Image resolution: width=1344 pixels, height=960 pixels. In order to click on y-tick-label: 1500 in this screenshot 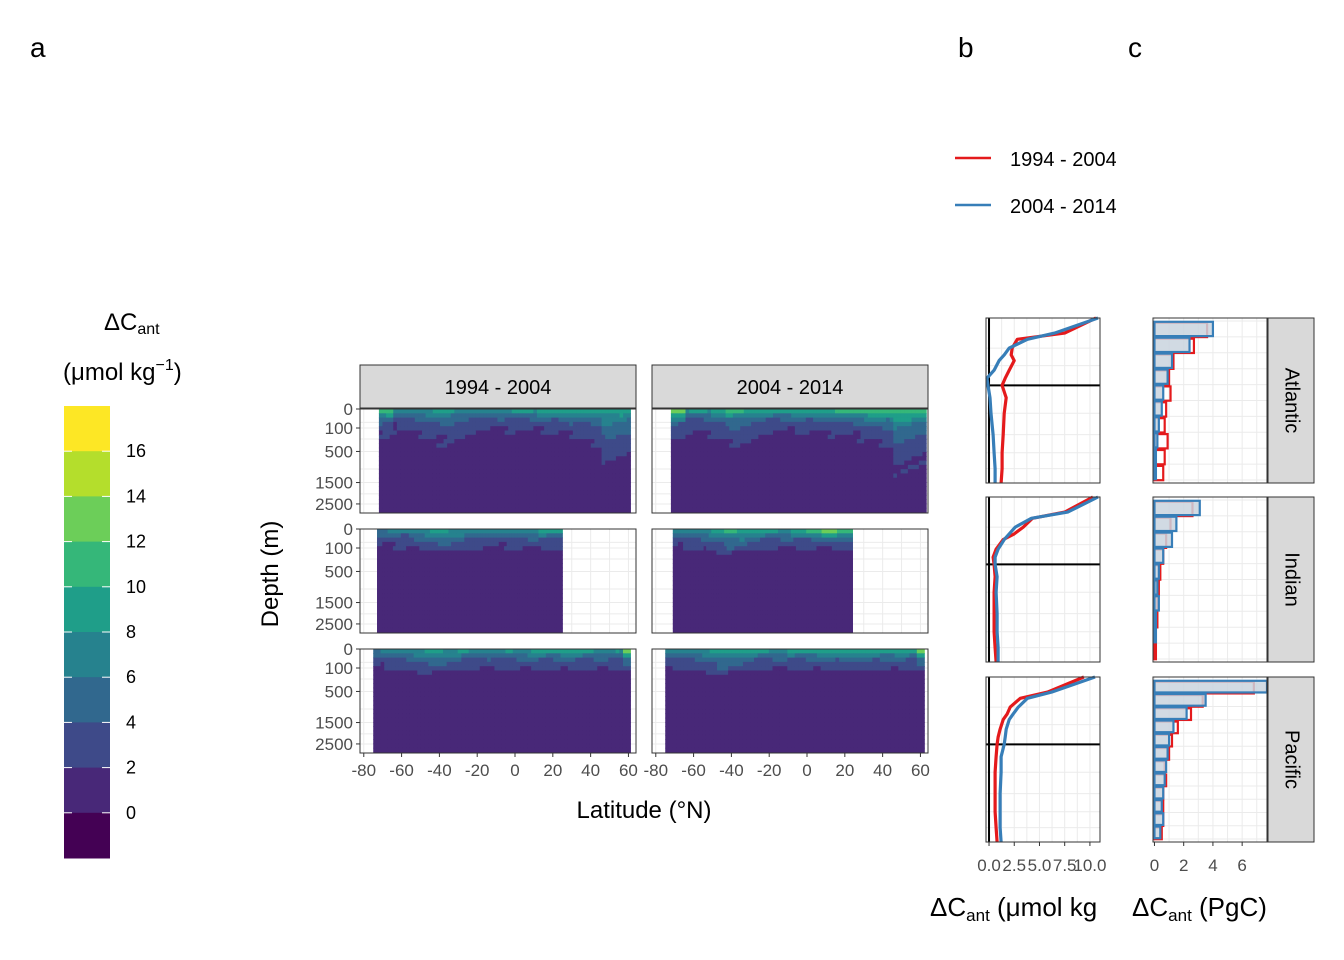, I will do `click(334, 603)`.